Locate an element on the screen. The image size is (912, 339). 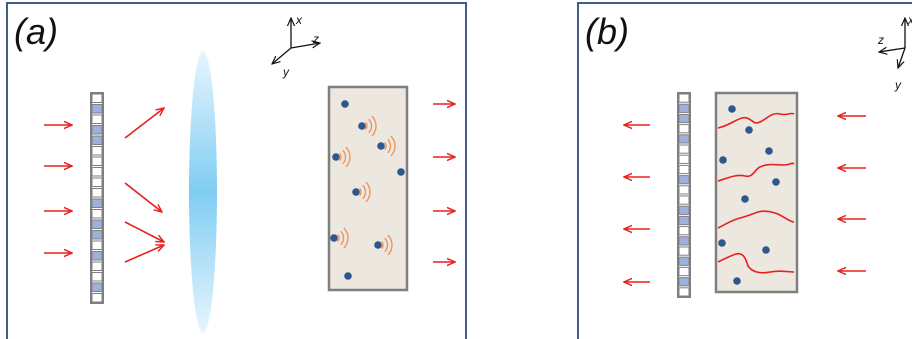
axis-a-z-label: z is located at coordinates (315, 39).